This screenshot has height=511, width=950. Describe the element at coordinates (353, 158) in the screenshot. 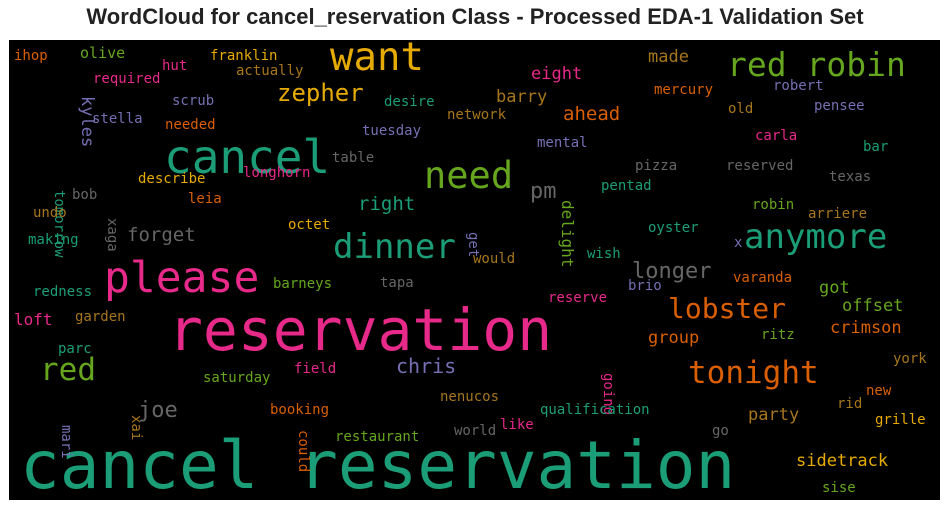

I see `word-table: table` at that location.